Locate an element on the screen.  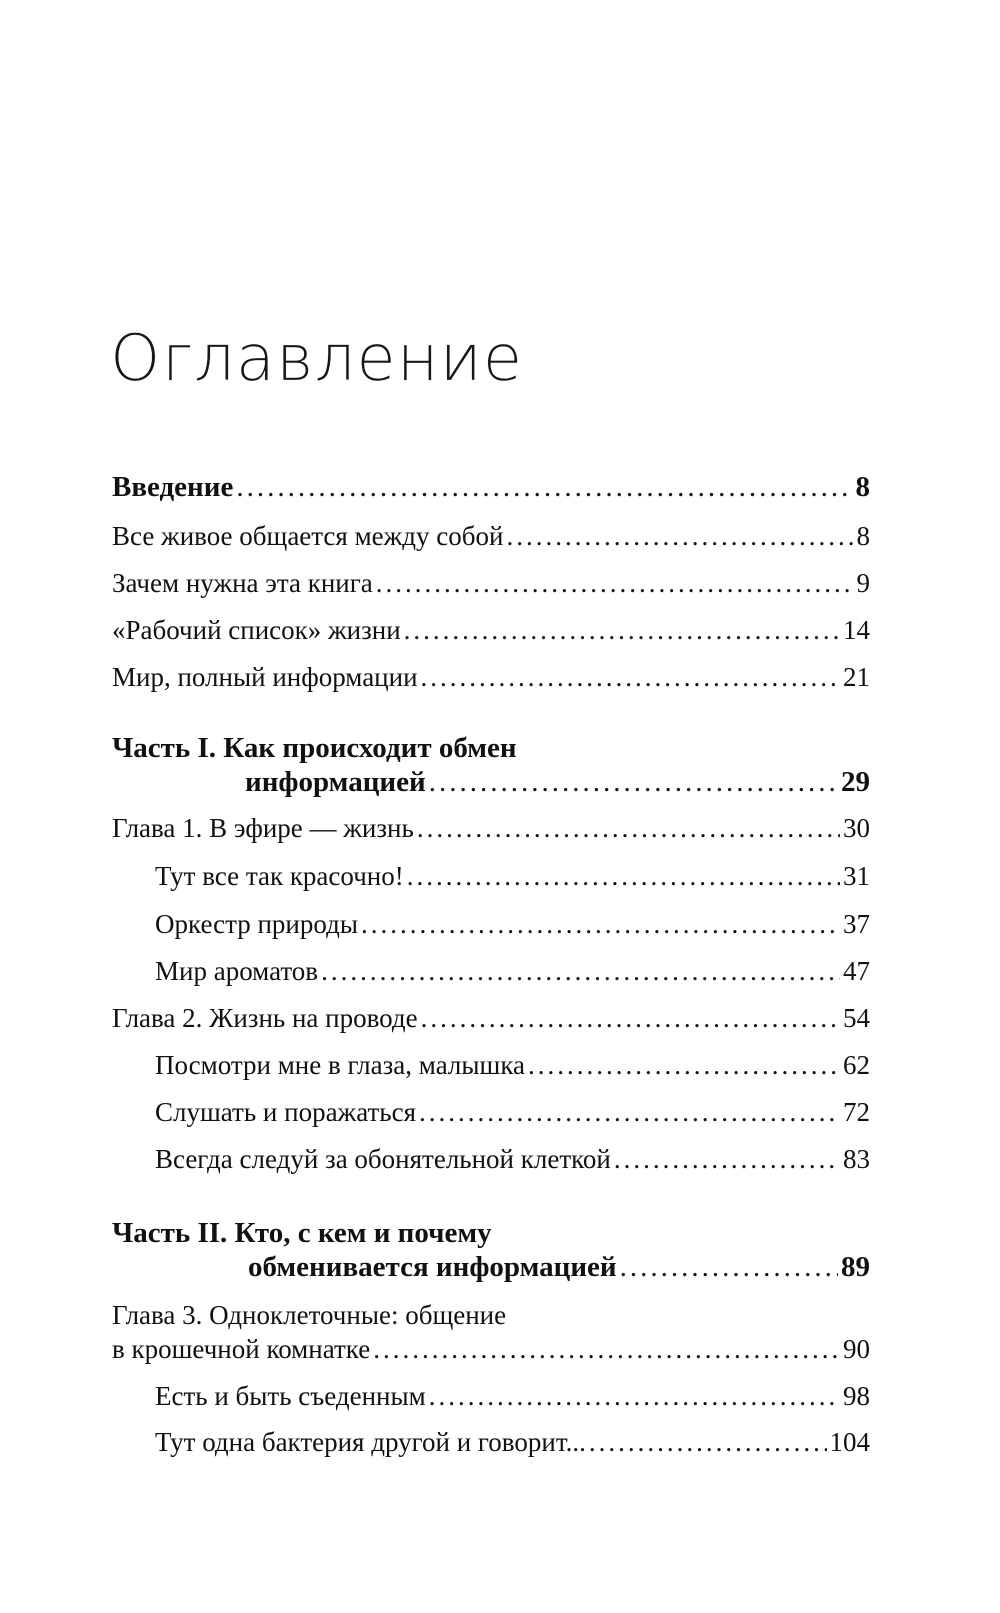
toc-section-entry: Есть и быть съеденным 98 is located at coordinates (491, 1396).